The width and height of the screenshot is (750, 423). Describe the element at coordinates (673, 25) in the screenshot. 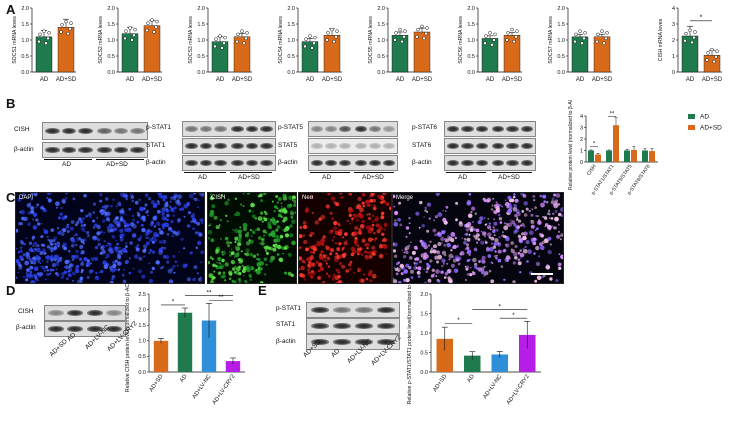

I see `tick-label: 3` at that location.